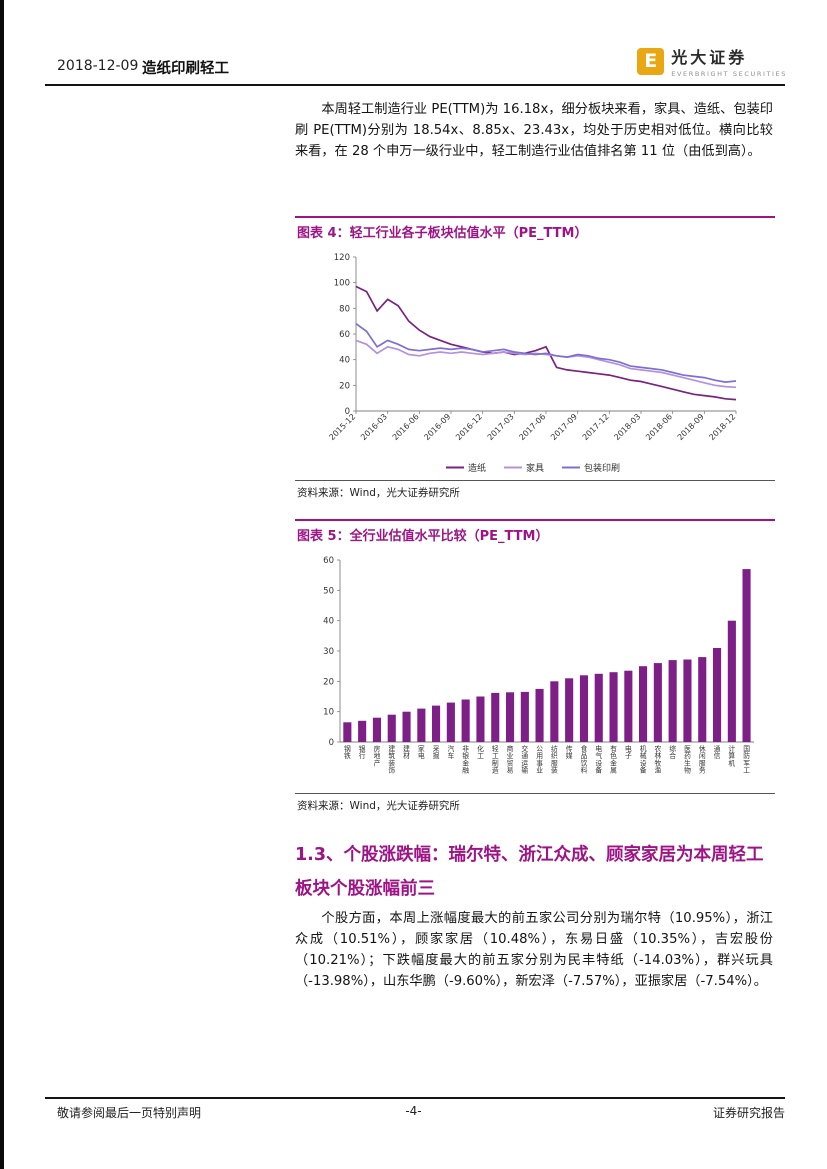  I want to click on brand-logo: E 光大证券 EVERBRIGHT SECURITIES, so click(712, 61).